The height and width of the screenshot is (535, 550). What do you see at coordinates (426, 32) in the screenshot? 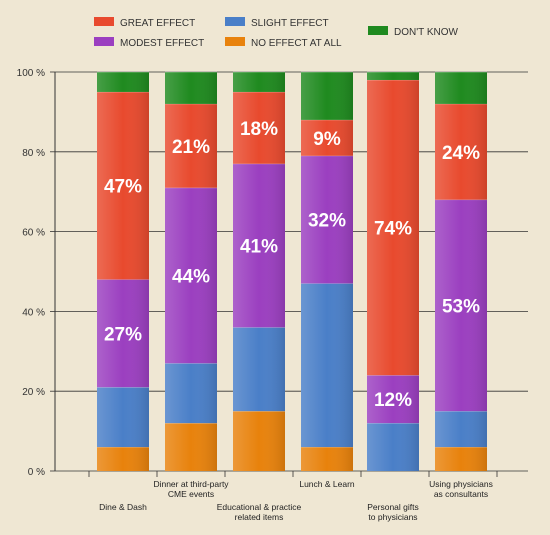
I see `legend-label: DON'T KNOW` at bounding box center [426, 32].